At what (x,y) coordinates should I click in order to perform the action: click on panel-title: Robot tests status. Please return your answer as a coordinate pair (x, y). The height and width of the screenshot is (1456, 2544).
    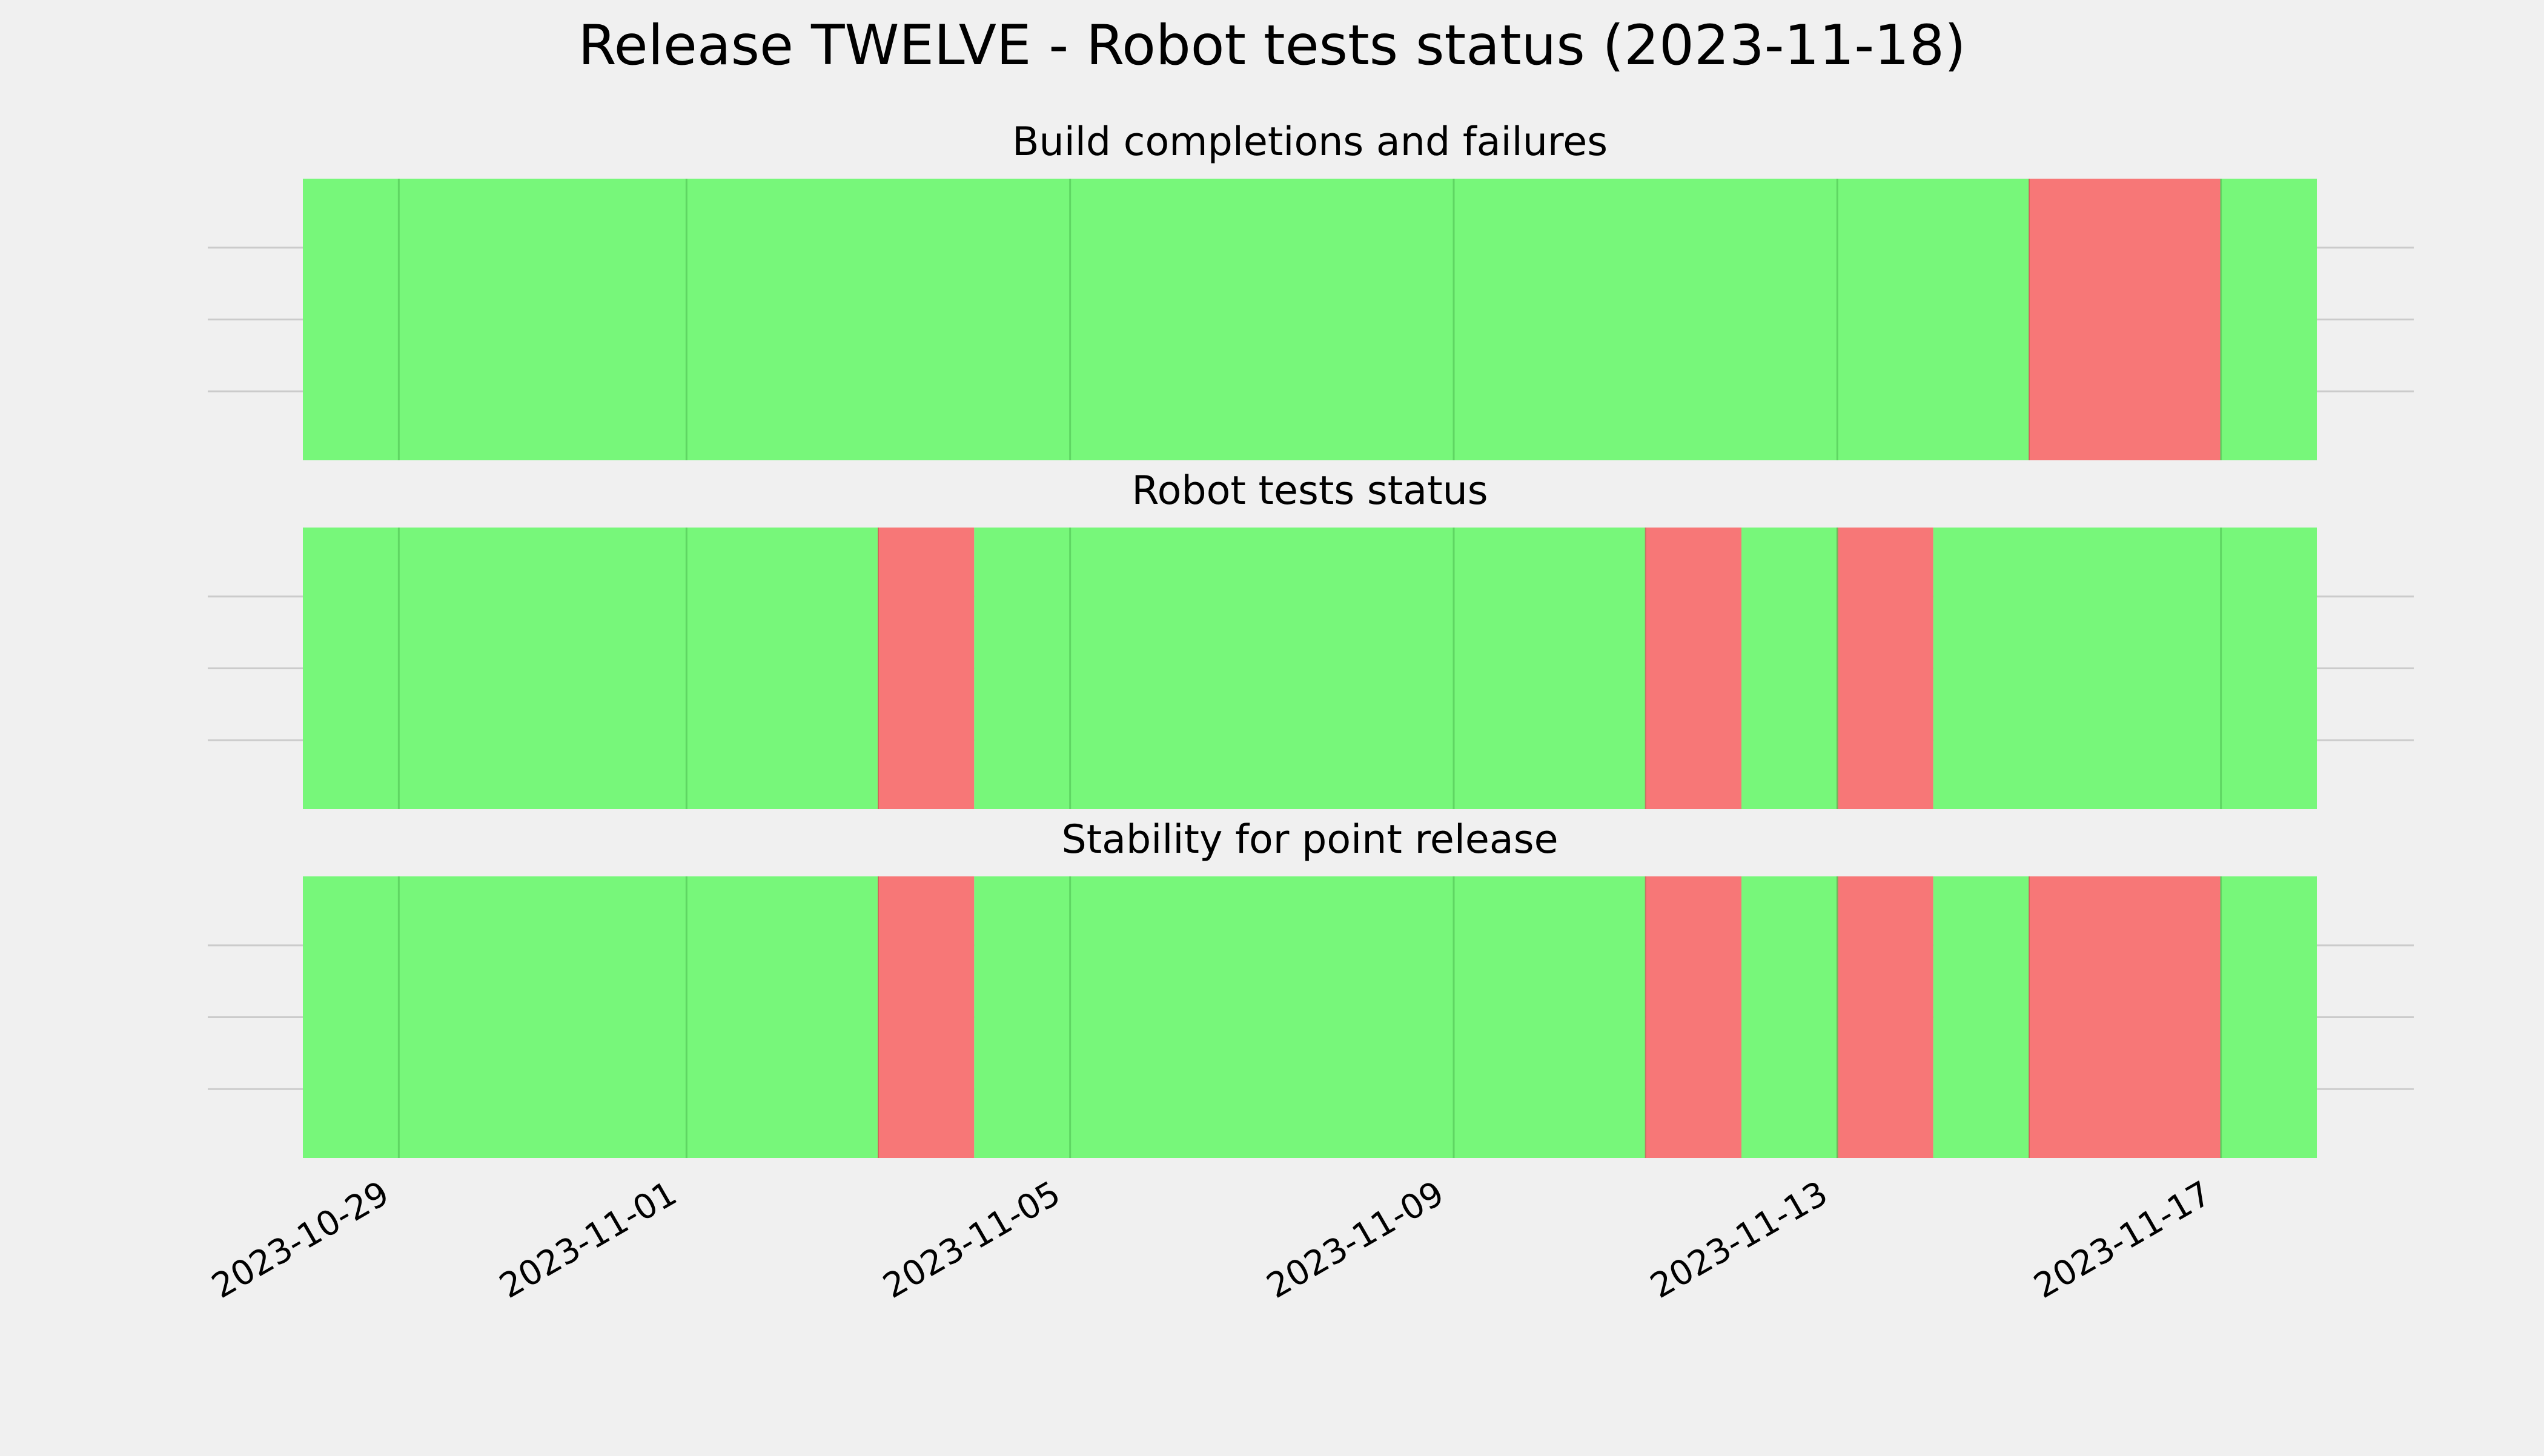
    Looking at the image, I should click on (1310, 491).